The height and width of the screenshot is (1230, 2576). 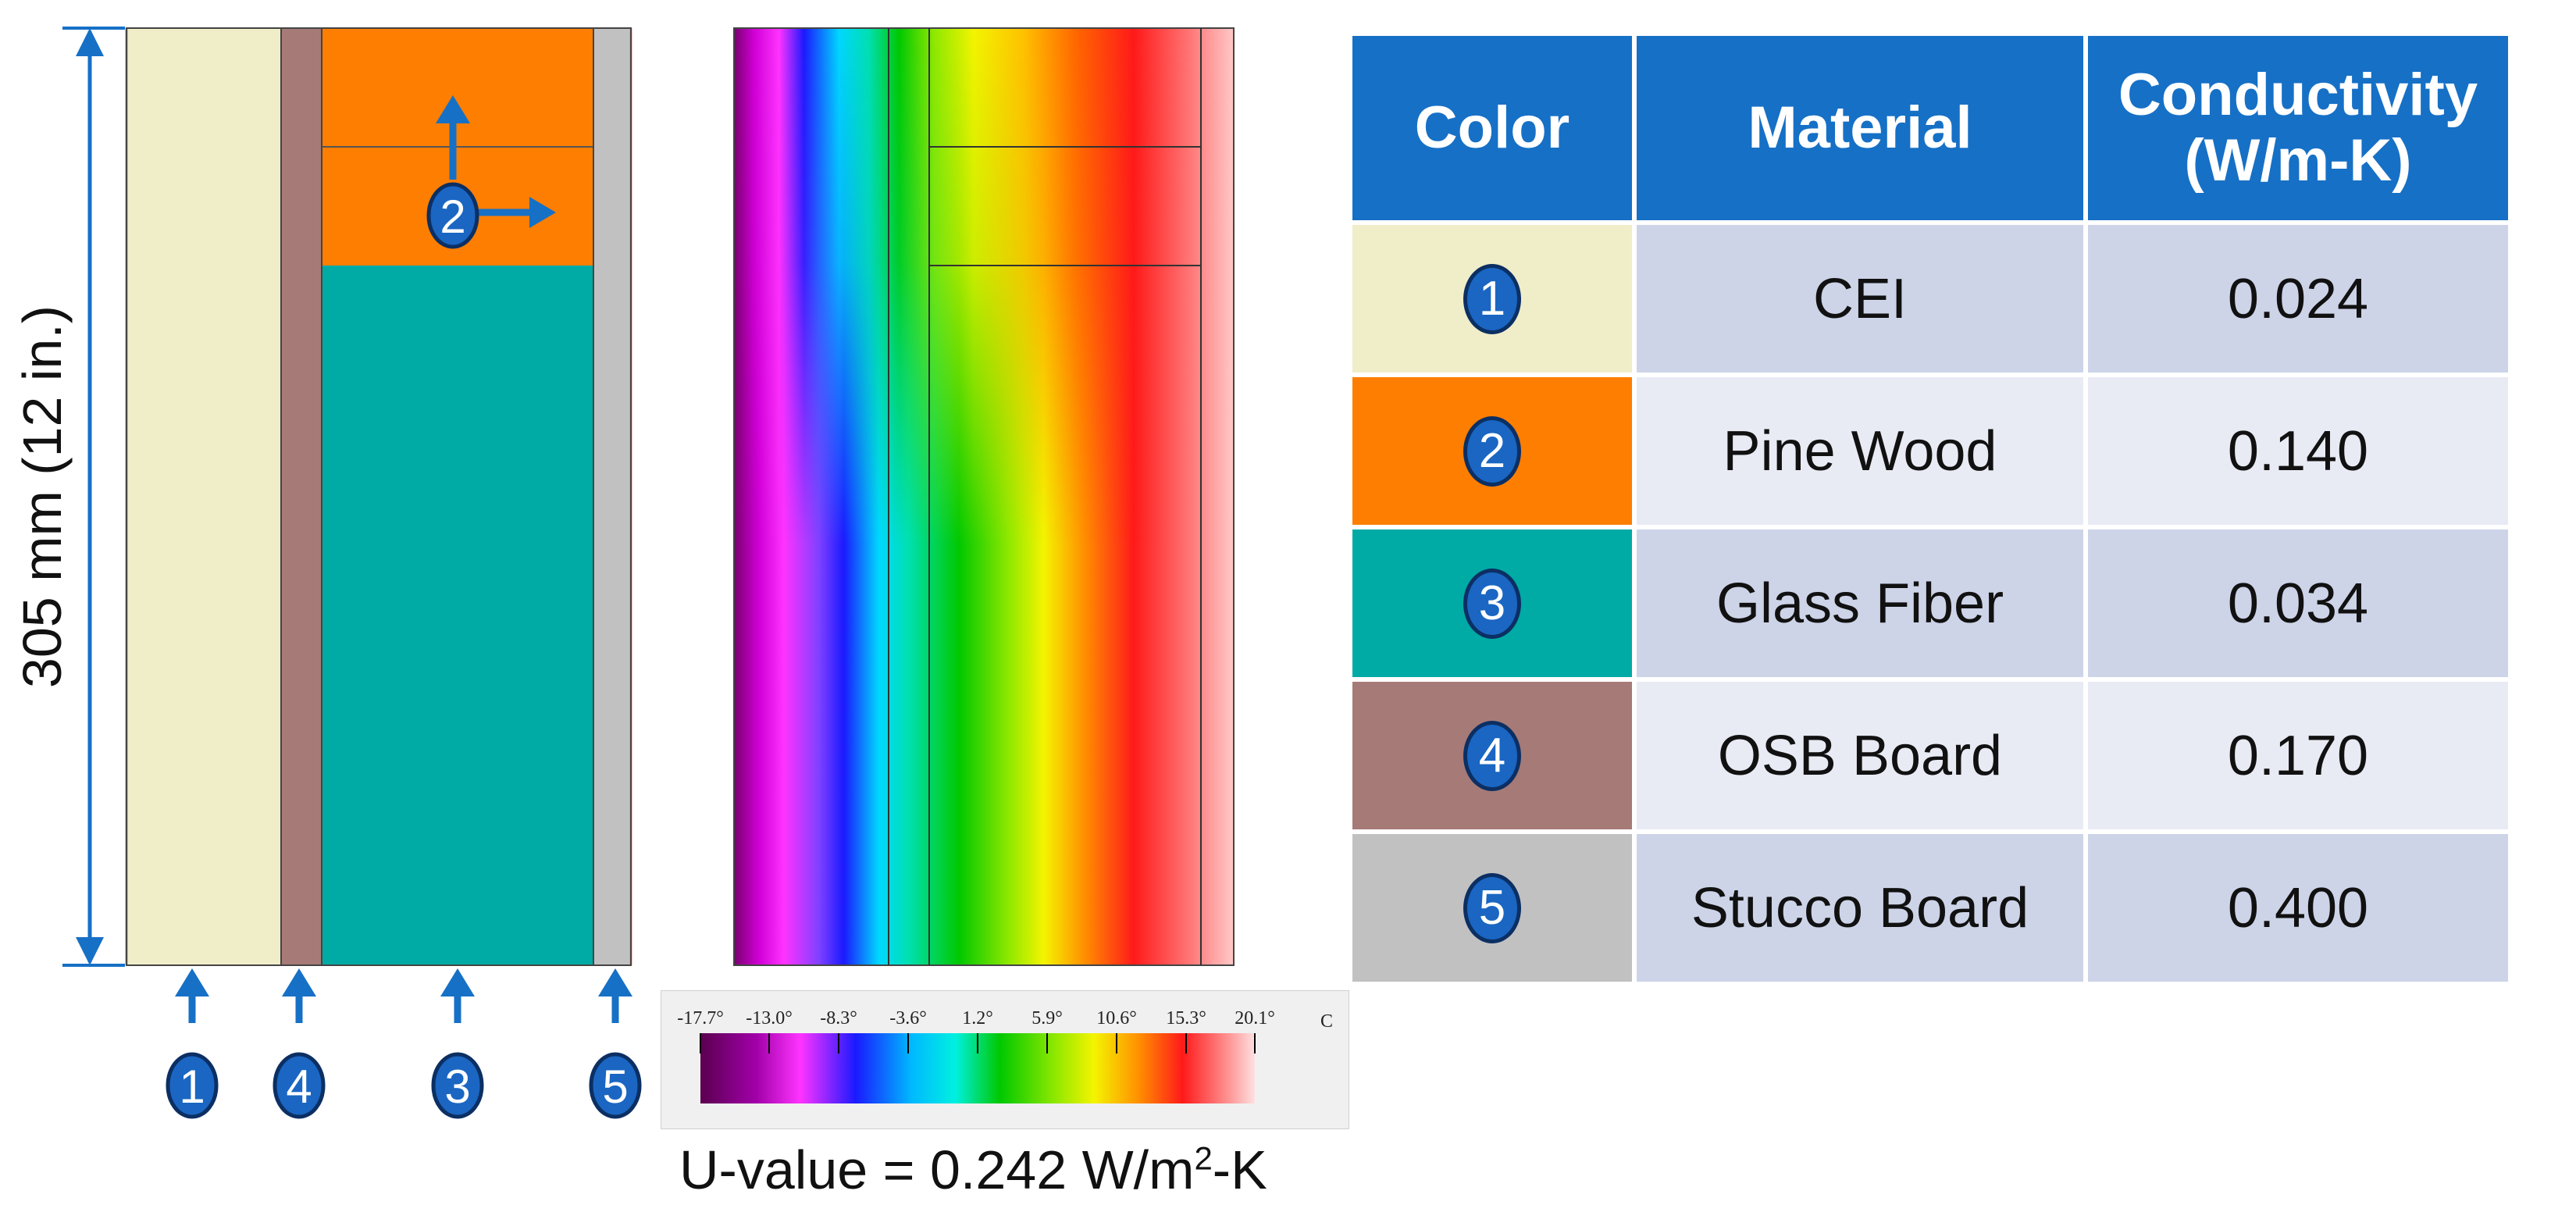 I want to click on dimension-arrow-top, so click(x=90, y=42).